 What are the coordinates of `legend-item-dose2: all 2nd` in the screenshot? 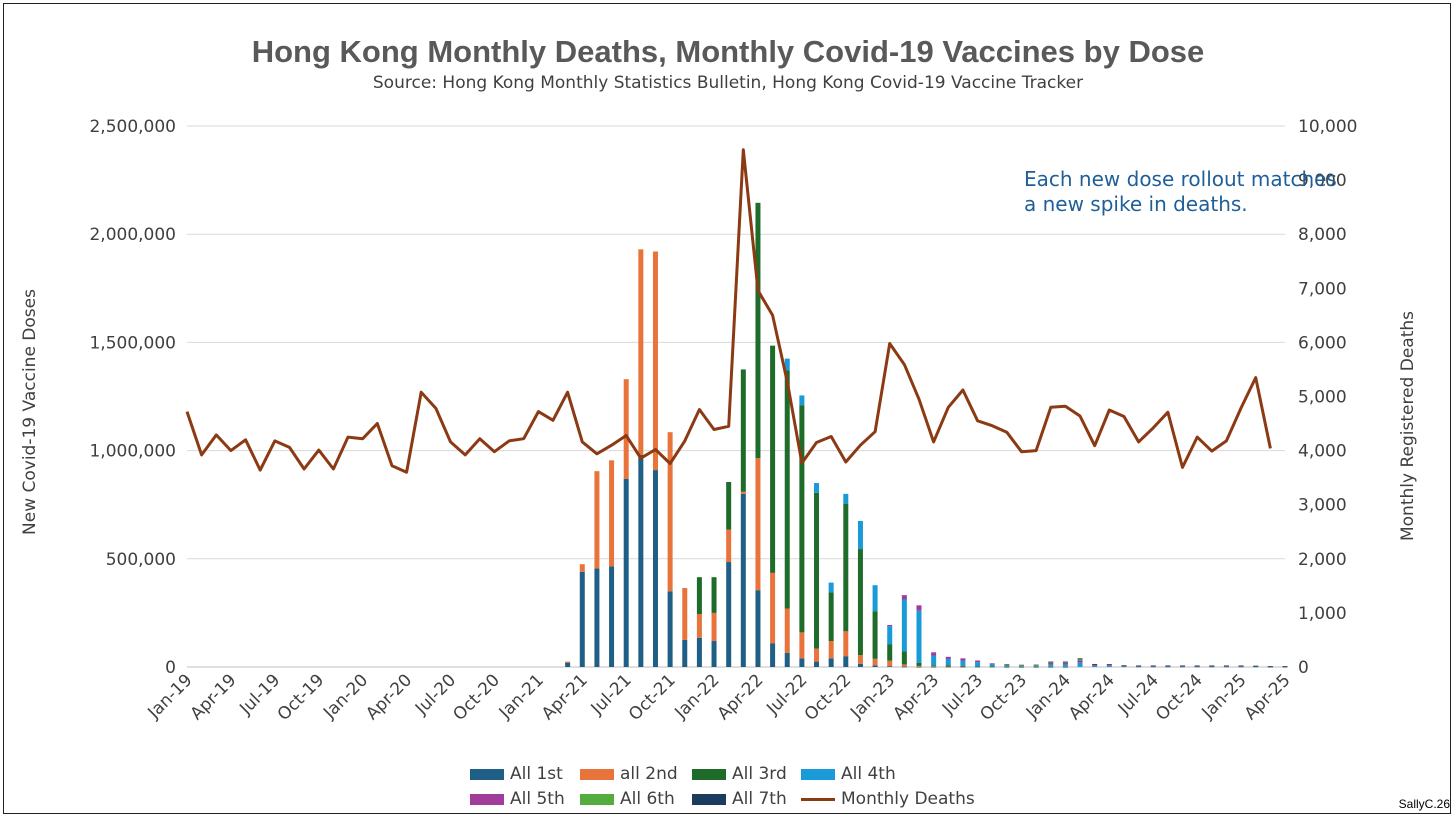 It's located at (629, 774).